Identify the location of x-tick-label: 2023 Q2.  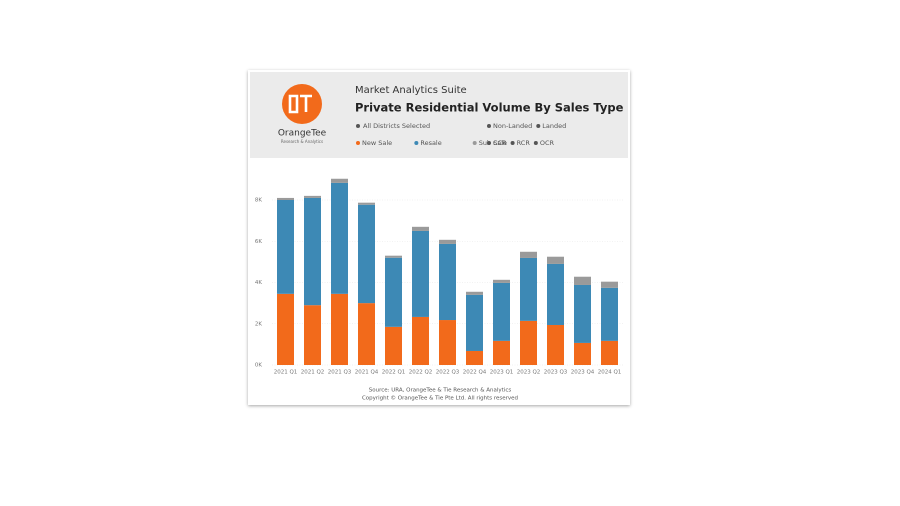
(529, 373).